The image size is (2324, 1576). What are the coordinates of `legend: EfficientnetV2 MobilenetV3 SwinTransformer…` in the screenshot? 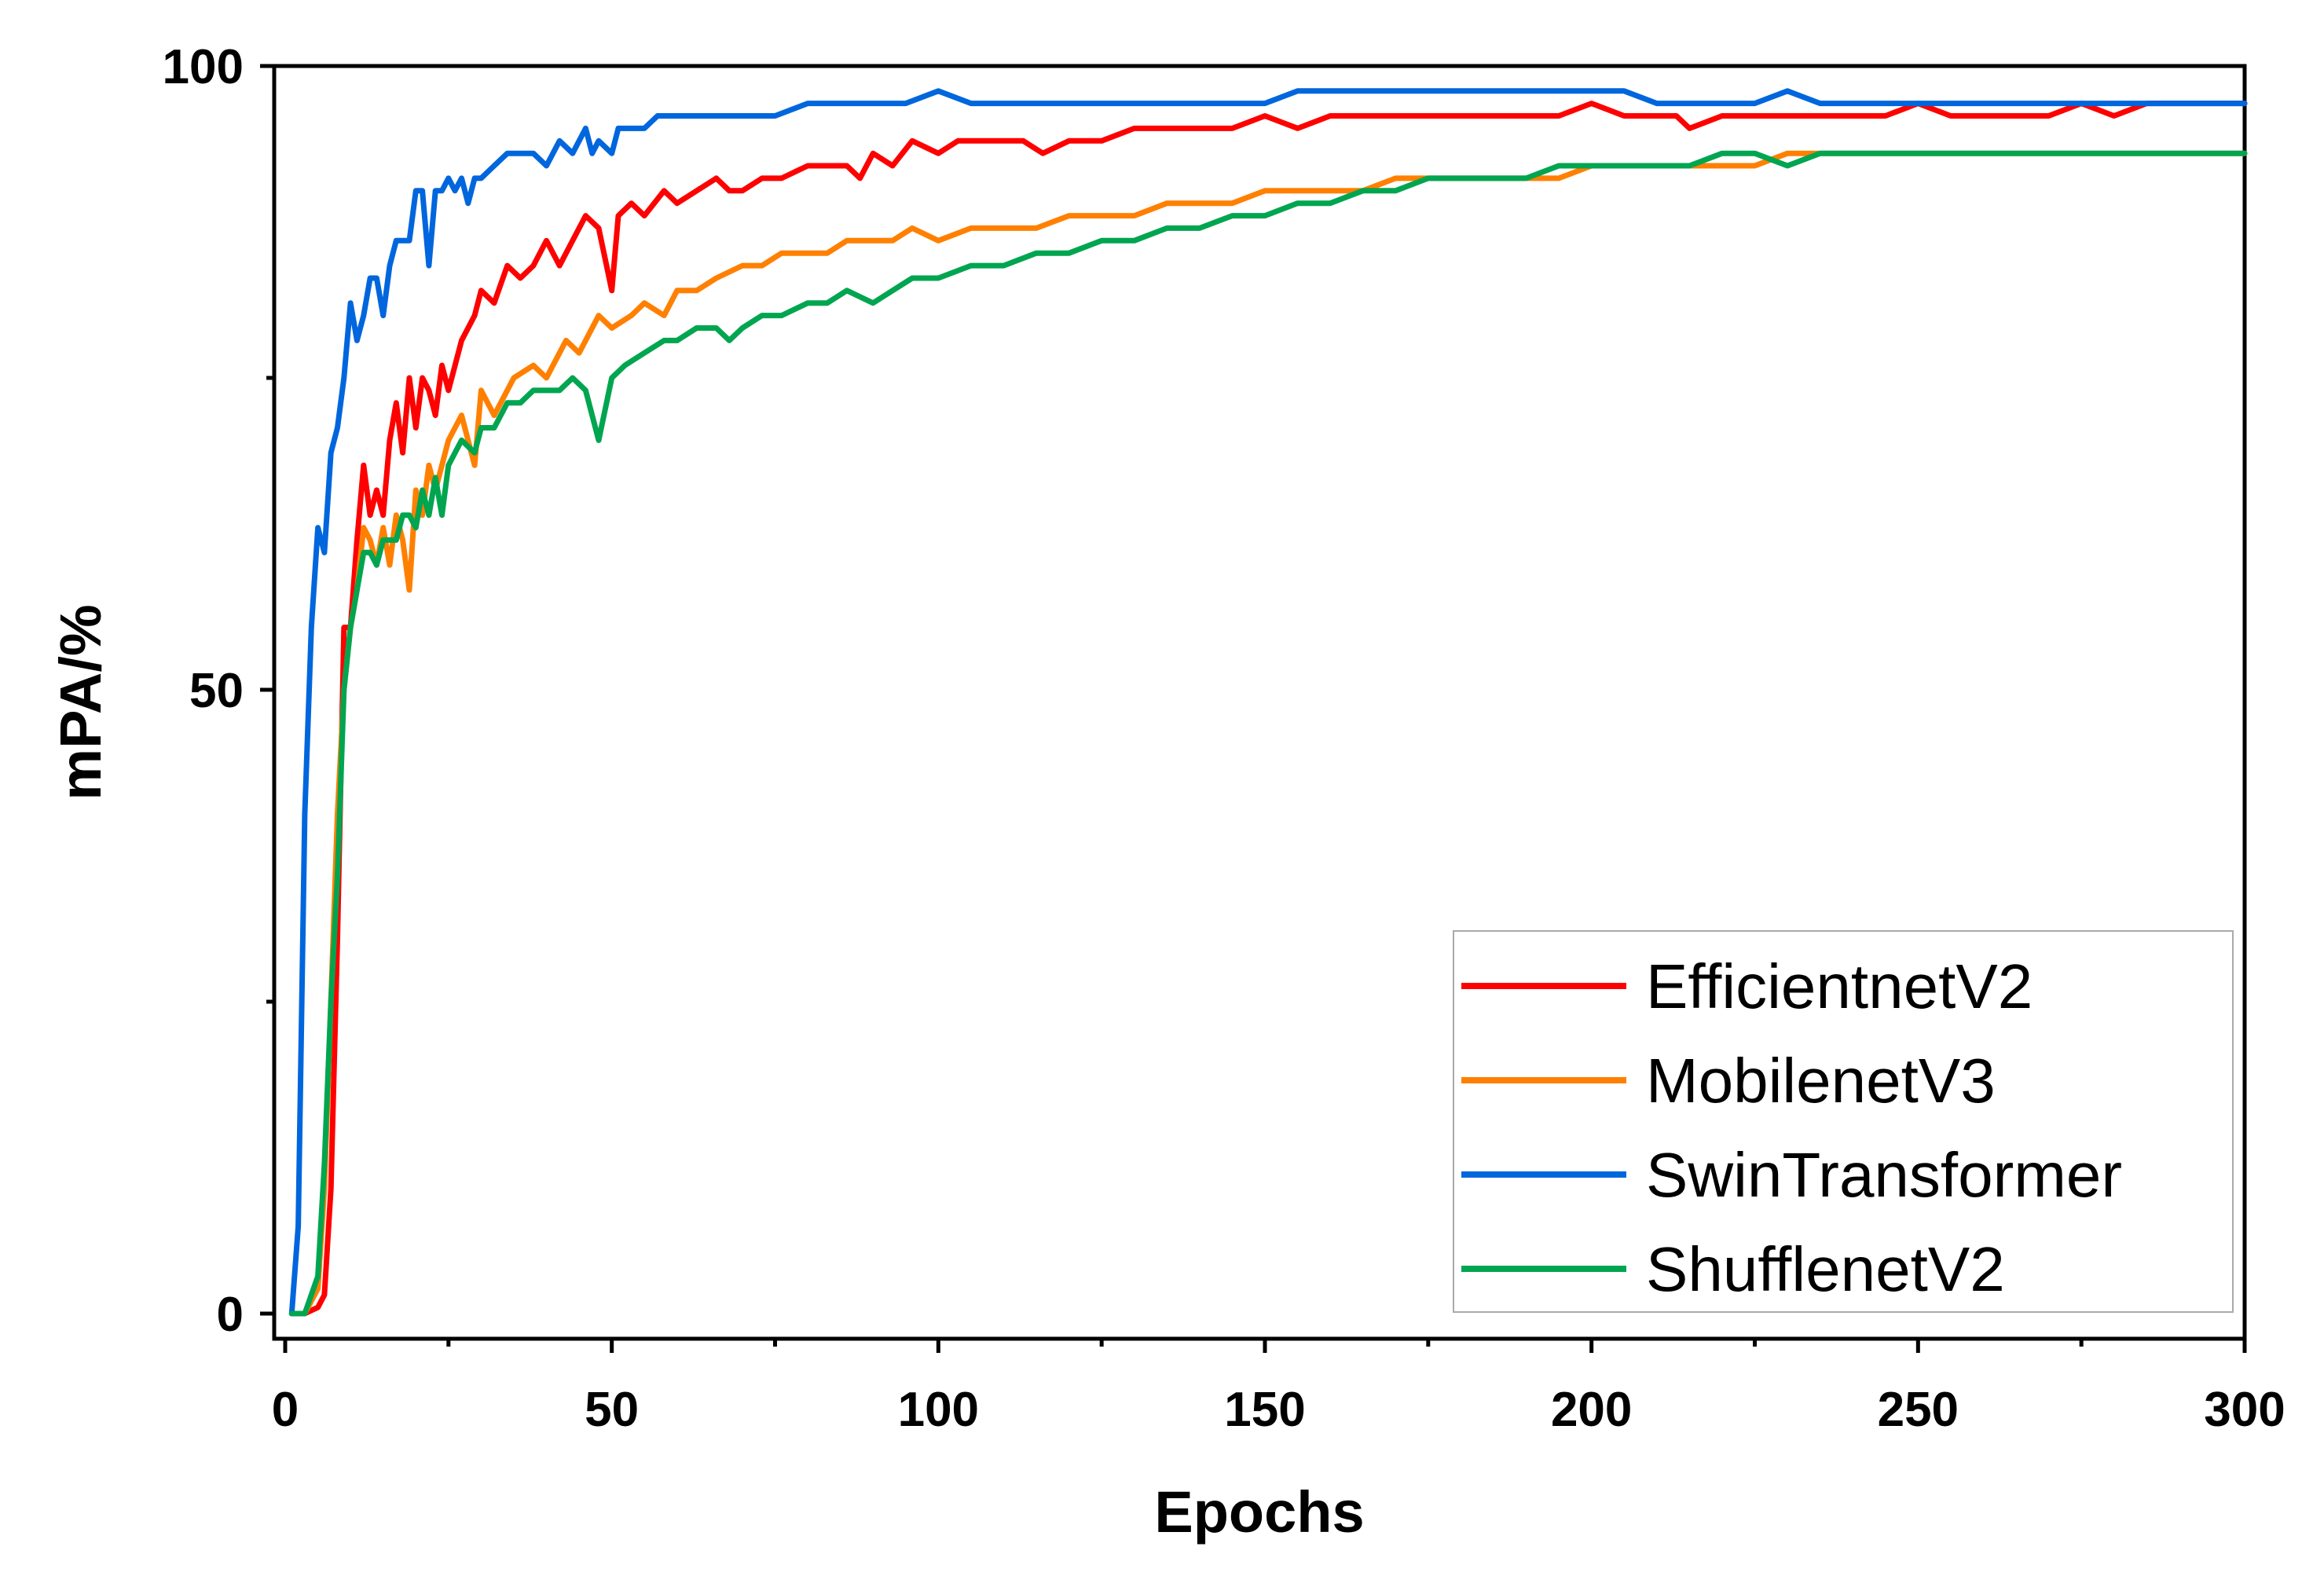 It's located at (1843, 1121).